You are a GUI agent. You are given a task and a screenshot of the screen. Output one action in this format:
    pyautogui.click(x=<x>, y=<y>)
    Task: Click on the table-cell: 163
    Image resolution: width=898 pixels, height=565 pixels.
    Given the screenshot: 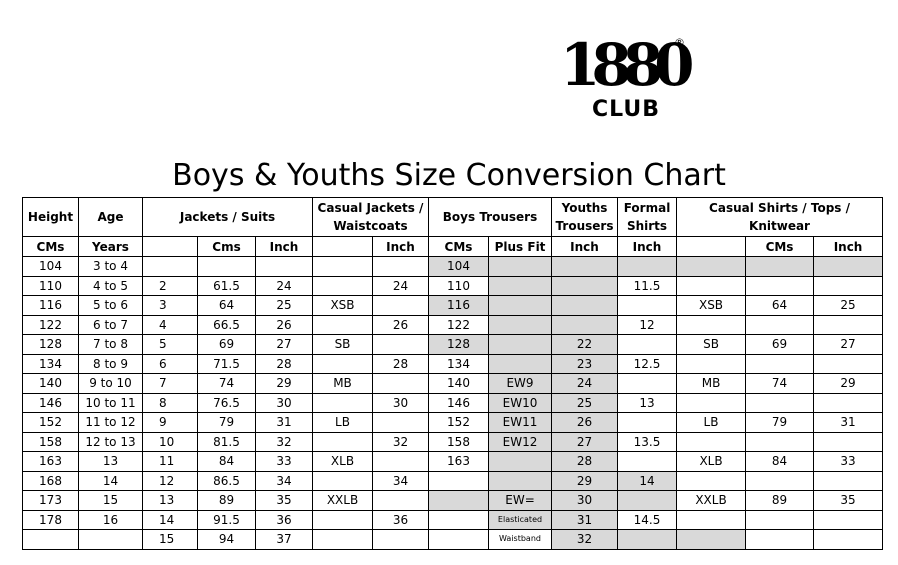 What is the action you would take?
    pyautogui.click(x=458, y=461)
    